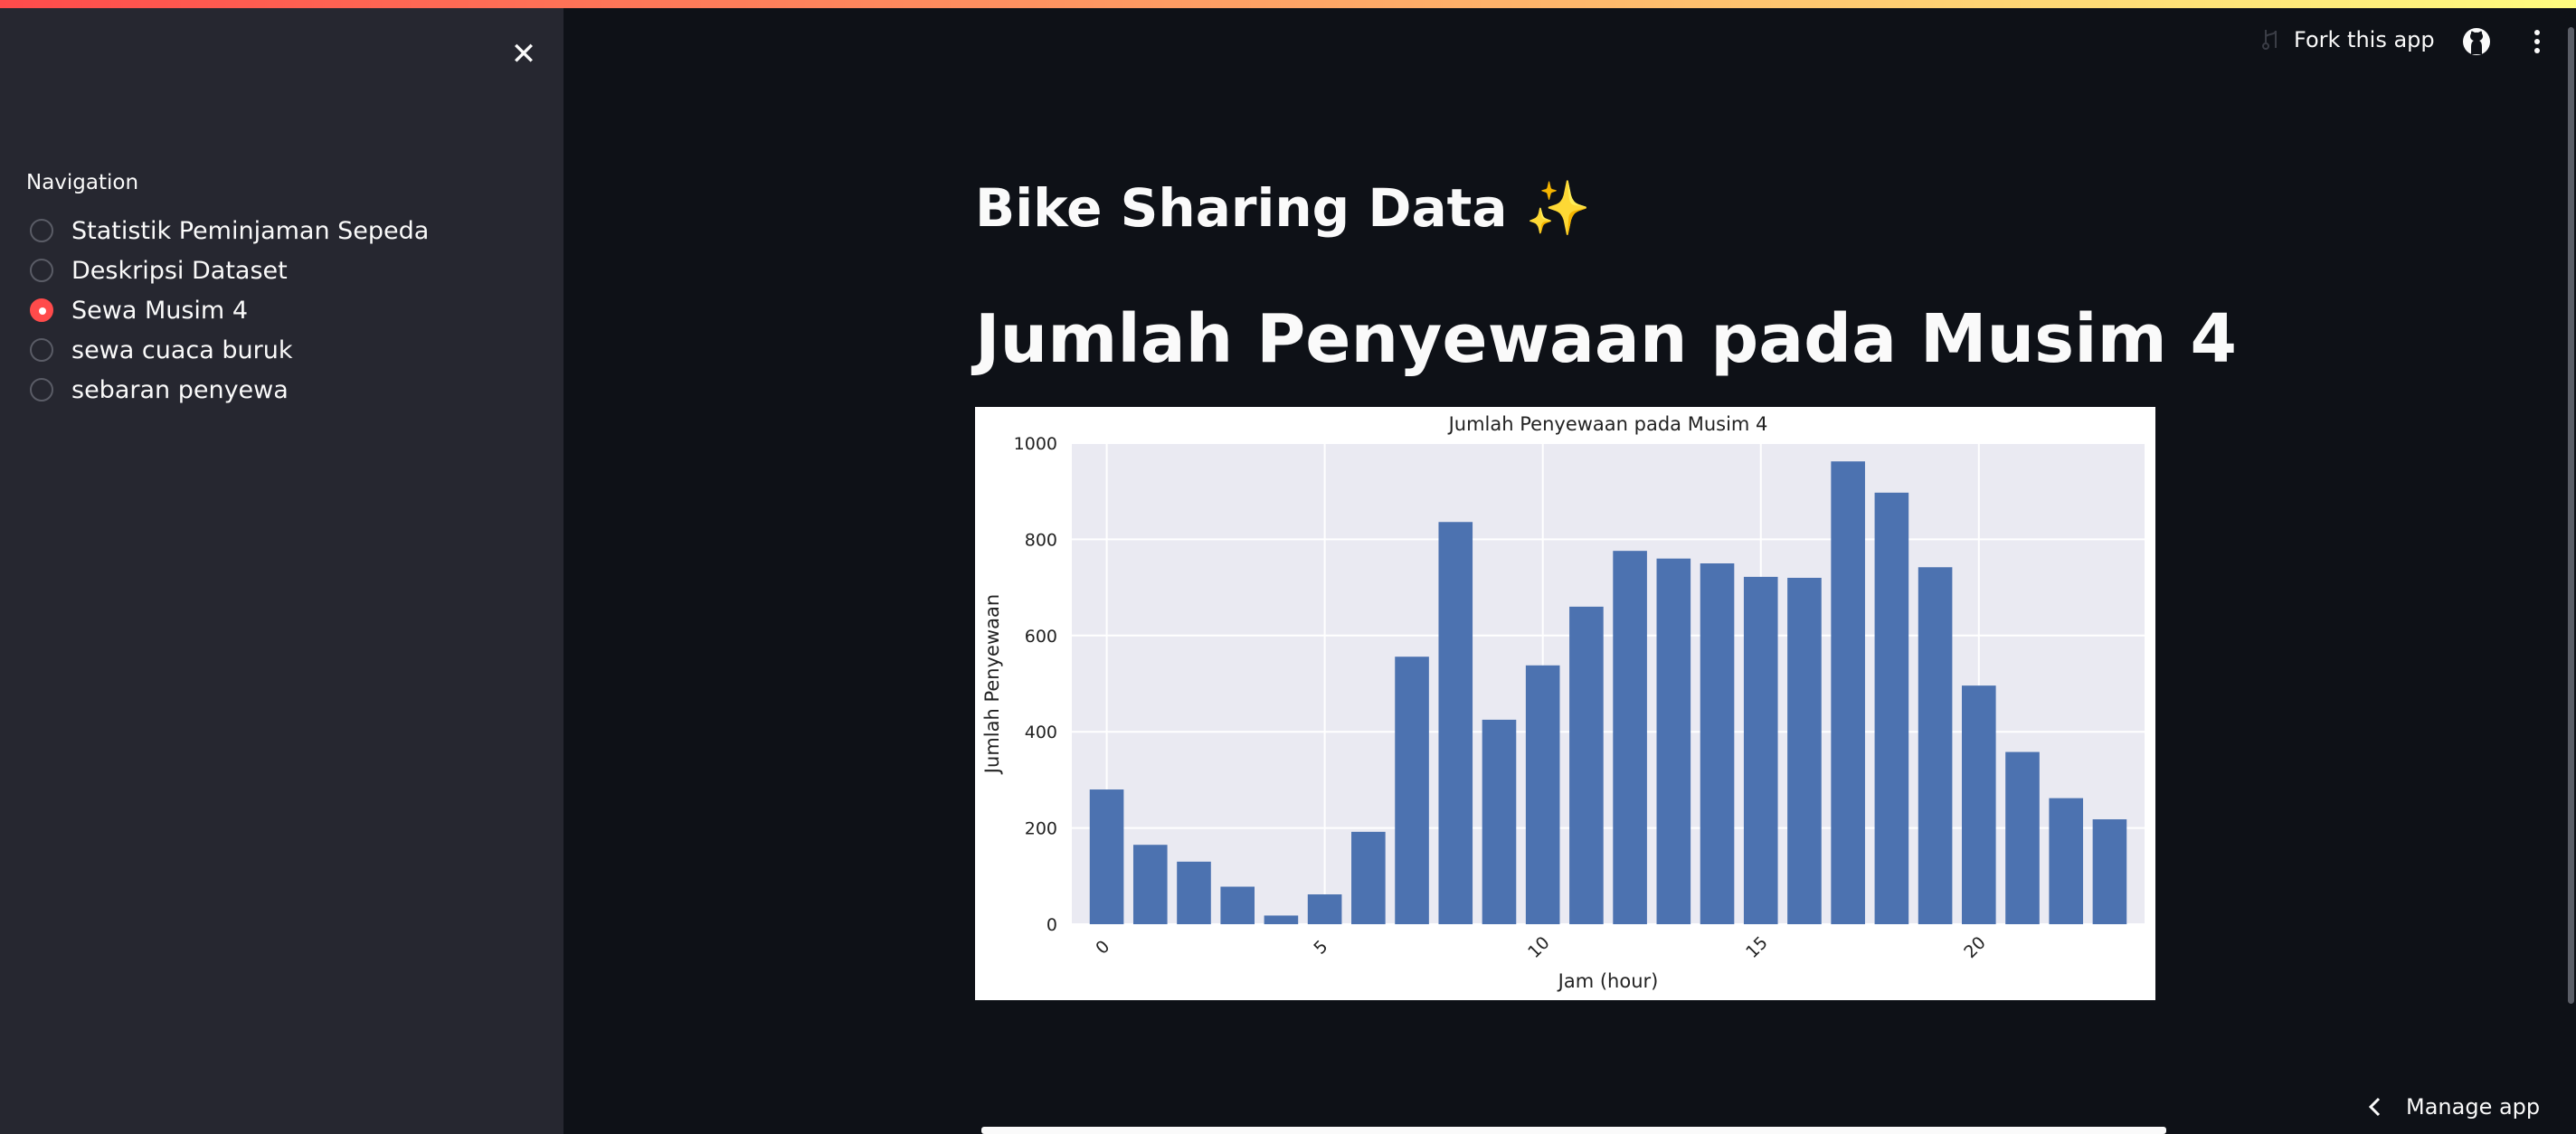 Image resolution: width=2576 pixels, height=1134 pixels. What do you see at coordinates (1757, 947) in the screenshot?
I see `x-tick-label: 15` at bounding box center [1757, 947].